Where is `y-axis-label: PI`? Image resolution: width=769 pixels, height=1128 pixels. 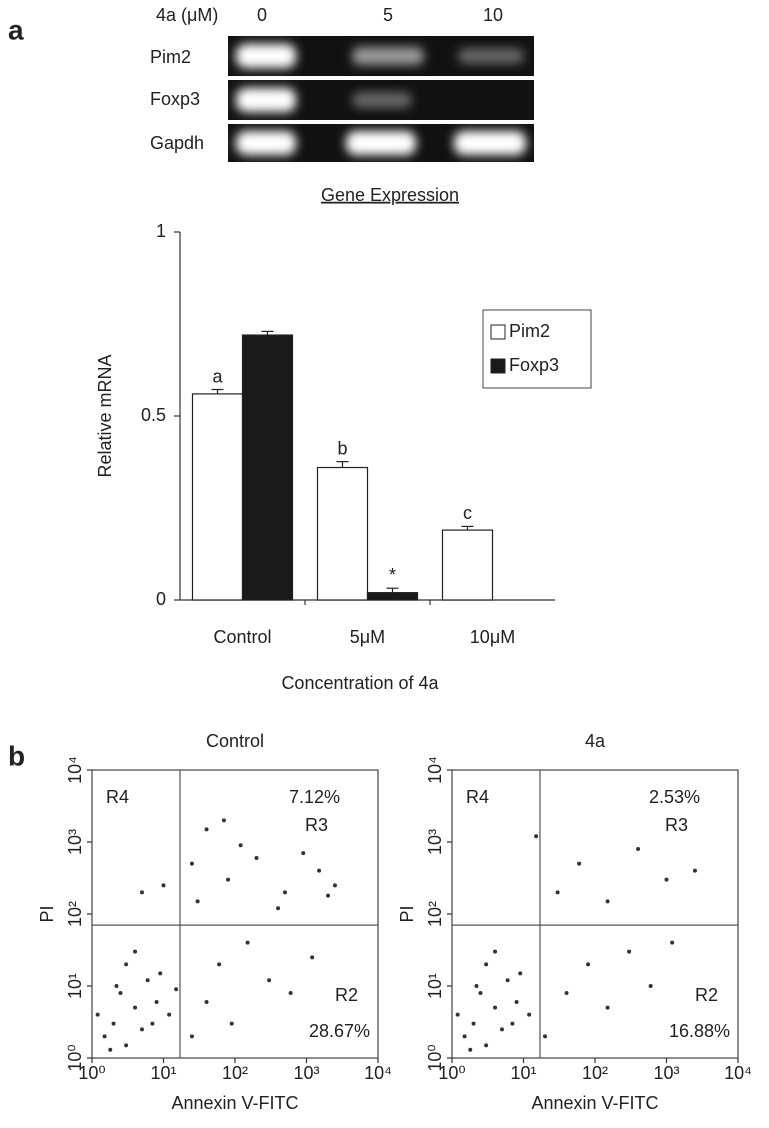
y-axis-label: PI is located at coordinates (407, 913).